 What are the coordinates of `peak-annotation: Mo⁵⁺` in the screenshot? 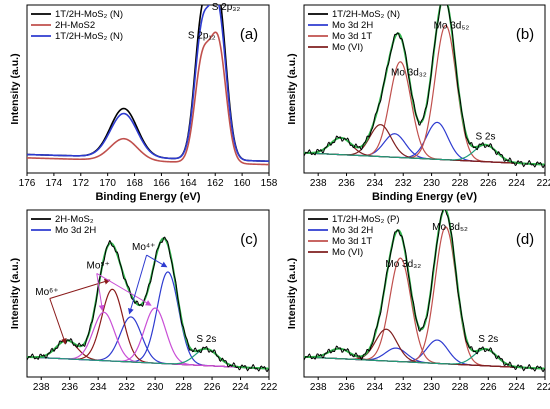 It's located at (98, 265).